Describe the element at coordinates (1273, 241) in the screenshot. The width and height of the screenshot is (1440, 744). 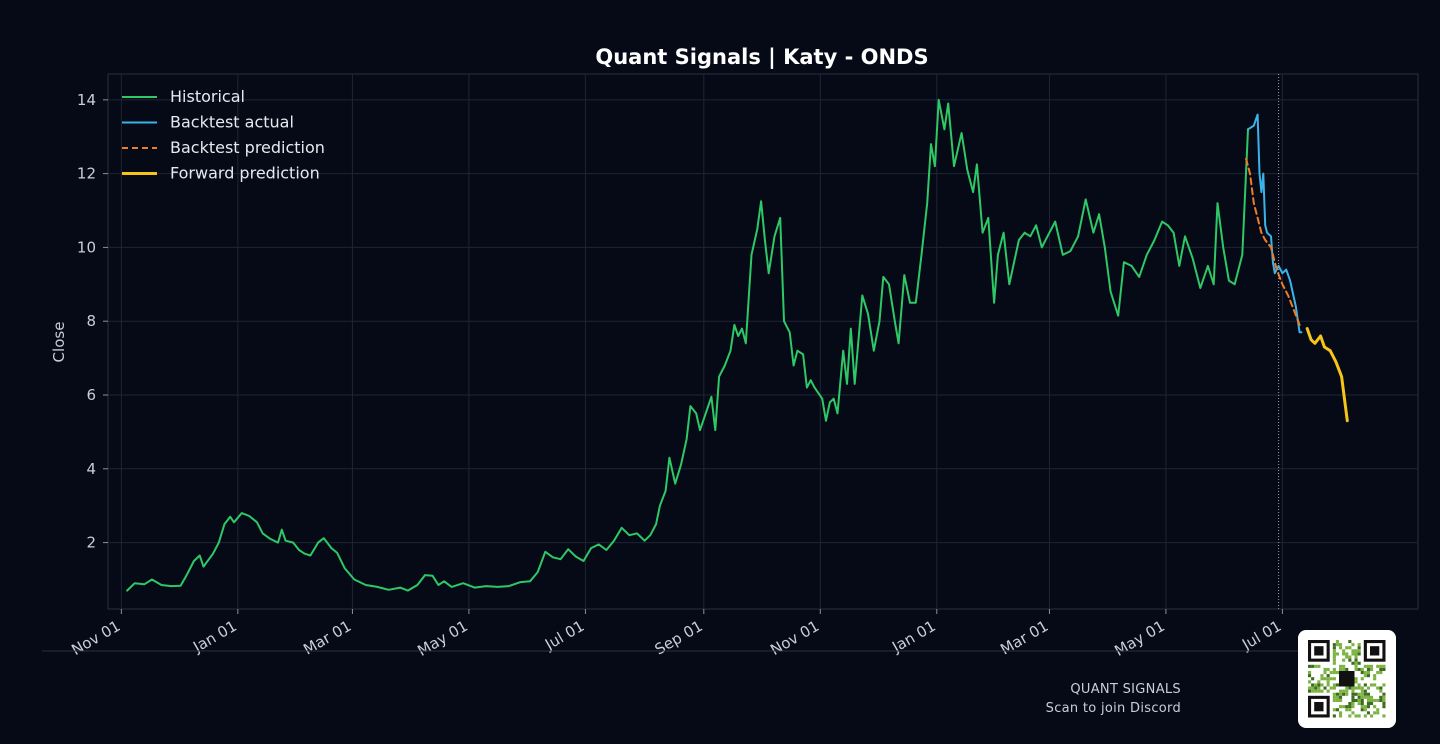
I see `series-line-backtest-prediction` at that location.